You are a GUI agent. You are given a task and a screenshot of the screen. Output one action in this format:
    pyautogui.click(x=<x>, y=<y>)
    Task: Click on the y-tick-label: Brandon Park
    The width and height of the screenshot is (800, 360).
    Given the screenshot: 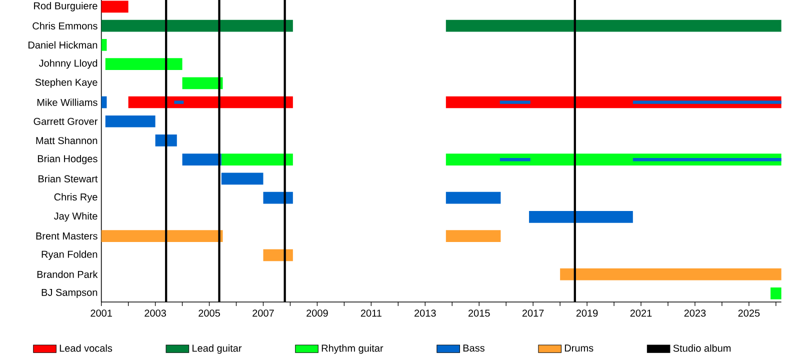 What is the action you would take?
    pyautogui.click(x=67, y=274)
    